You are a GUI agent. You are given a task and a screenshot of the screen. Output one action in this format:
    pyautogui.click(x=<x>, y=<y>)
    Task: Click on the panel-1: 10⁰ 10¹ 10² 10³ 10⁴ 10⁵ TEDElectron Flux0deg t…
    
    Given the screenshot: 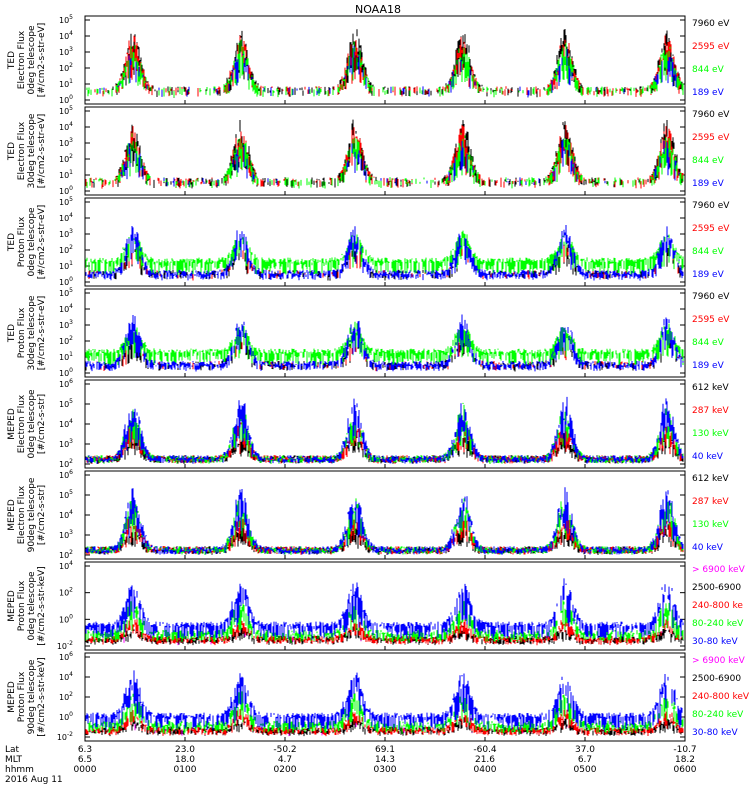 What is the action you would take?
    pyautogui.click(x=368, y=59)
    